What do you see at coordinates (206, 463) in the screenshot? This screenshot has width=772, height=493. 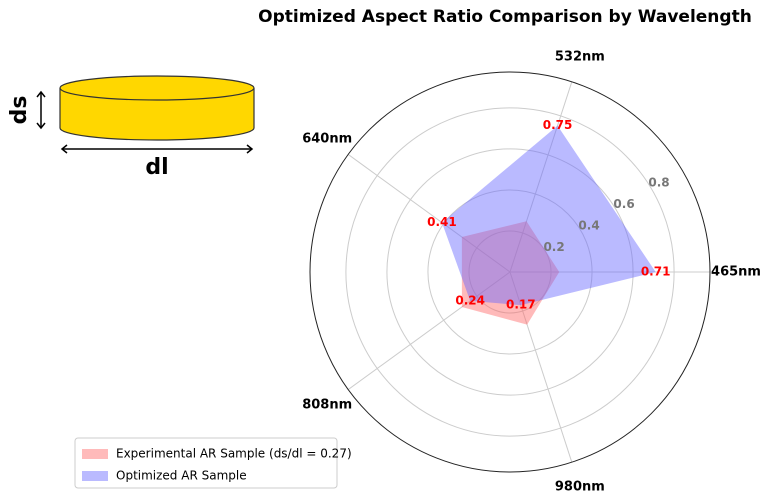 I see `legend-frame` at bounding box center [206, 463].